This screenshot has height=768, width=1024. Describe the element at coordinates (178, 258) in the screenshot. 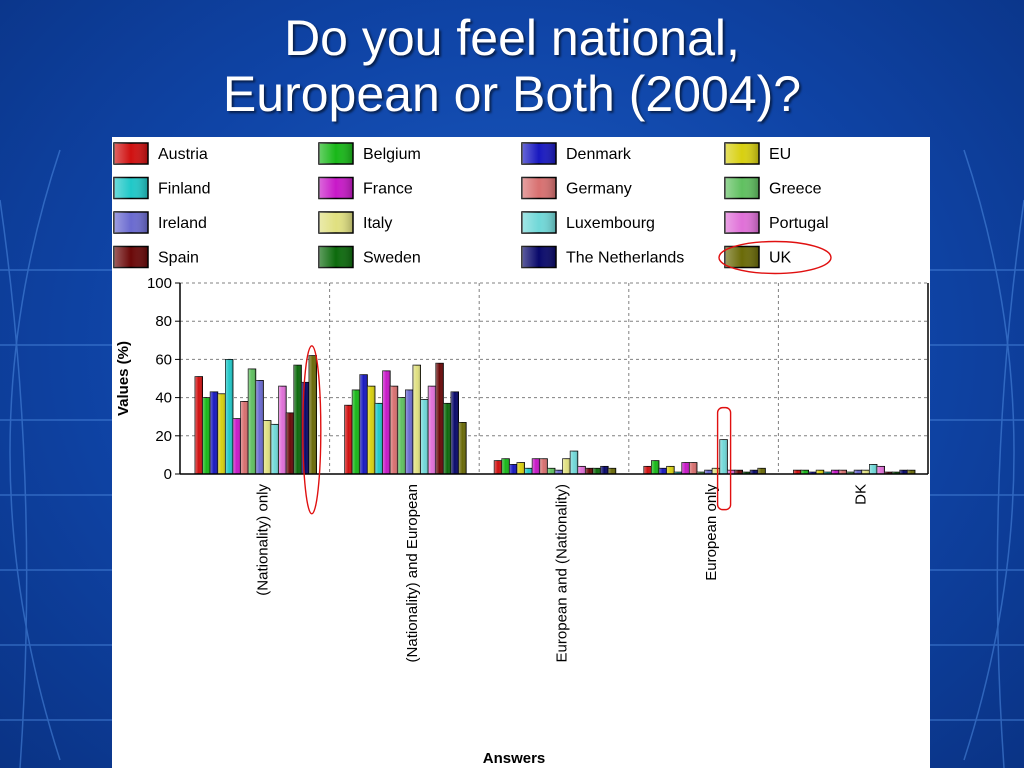

I see `legend-label-spain: Spain` at that location.